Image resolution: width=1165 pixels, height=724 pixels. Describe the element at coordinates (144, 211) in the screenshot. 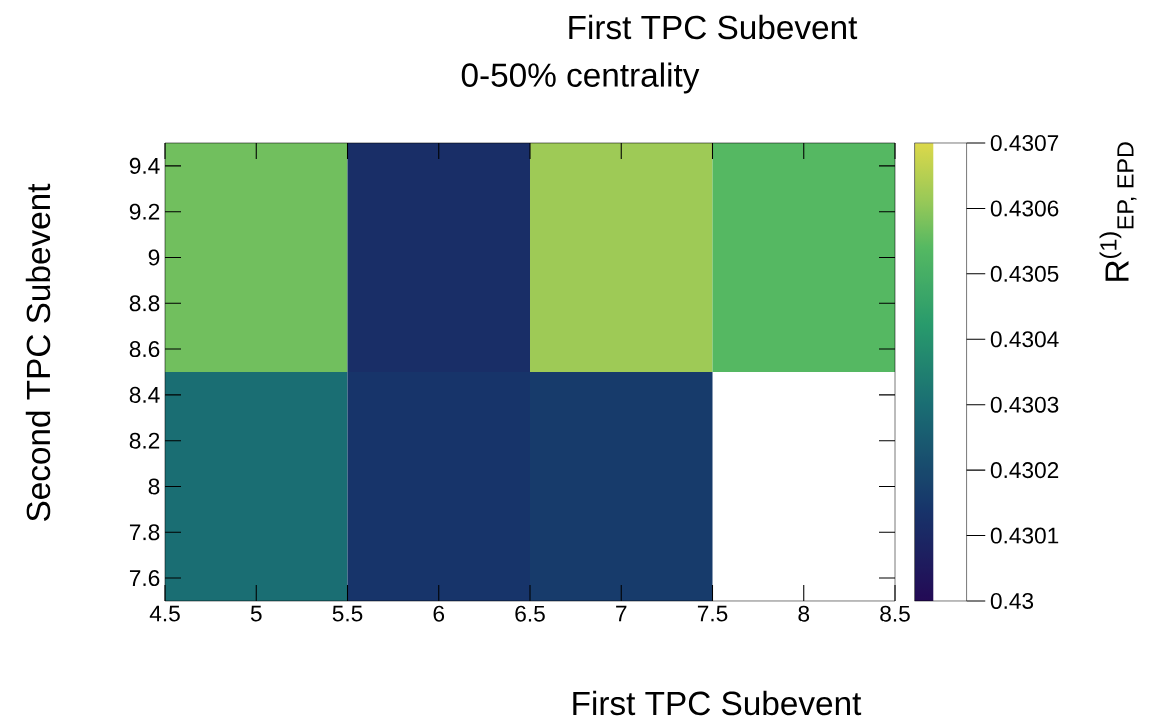

I see `y-tick-label: 9.2` at that location.